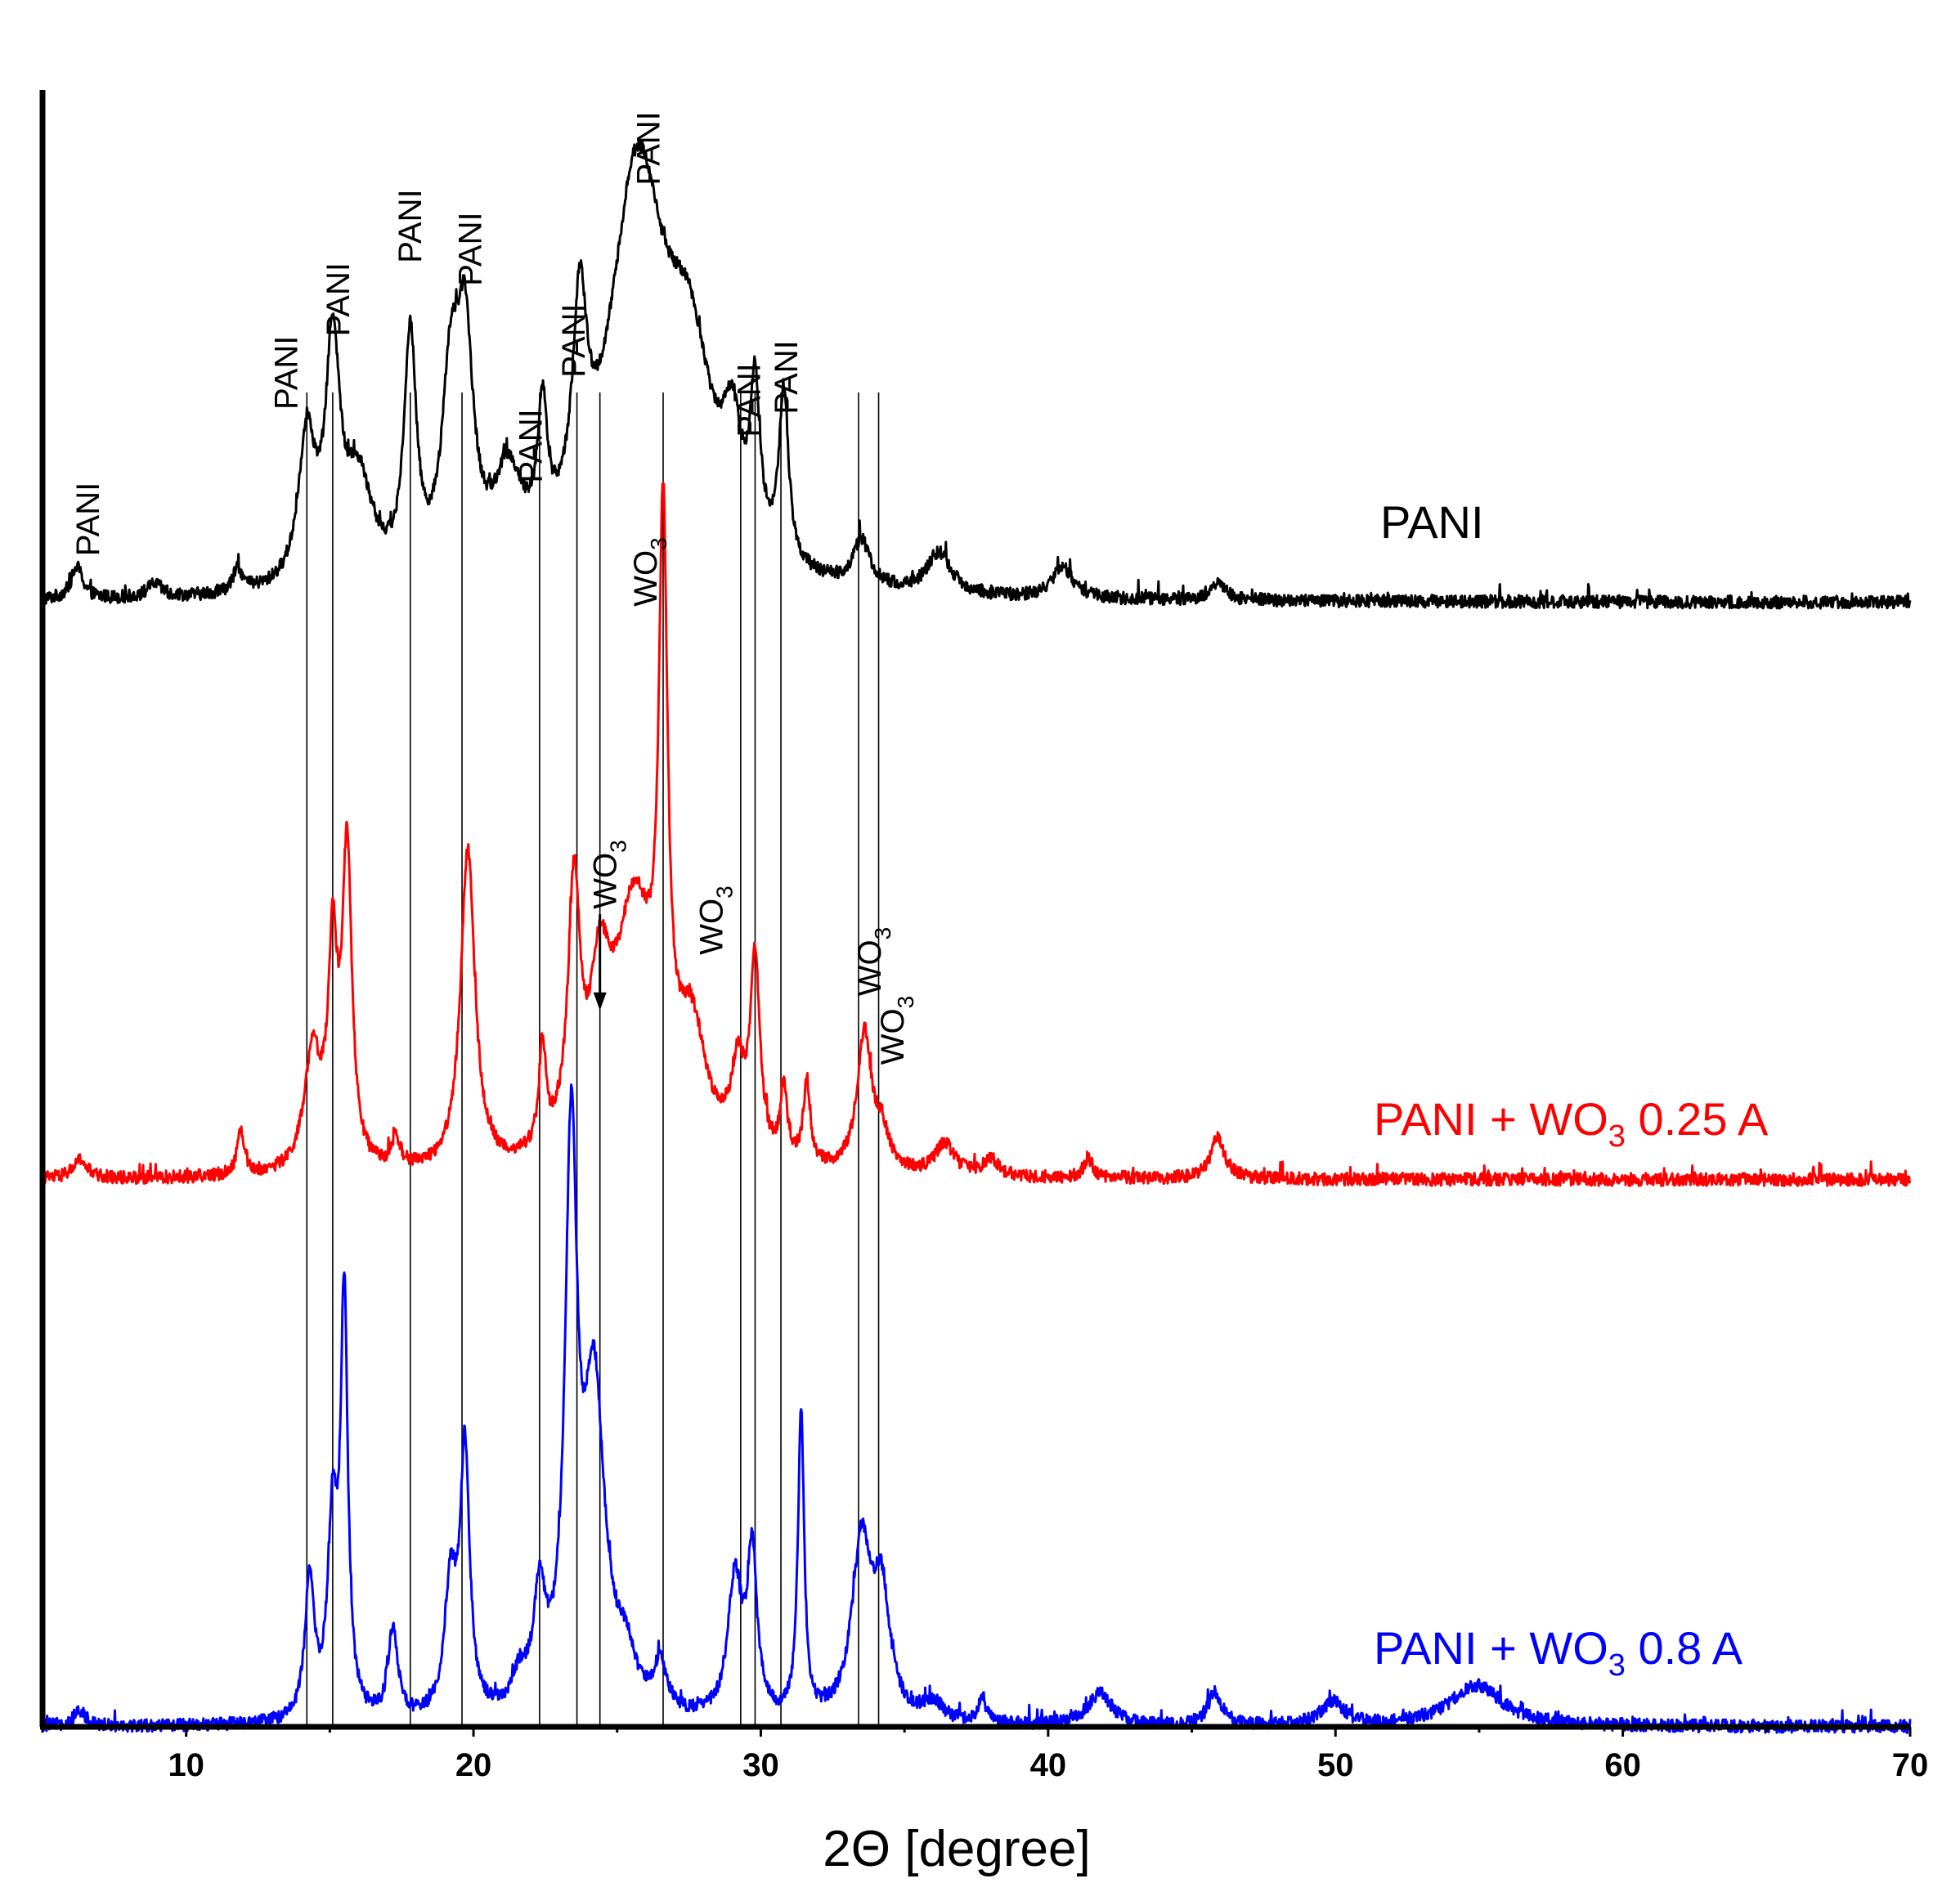 The height and width of the screenshot is (1901, 1960). I want to click on peak-label-5: PANI, so click(531, 445).